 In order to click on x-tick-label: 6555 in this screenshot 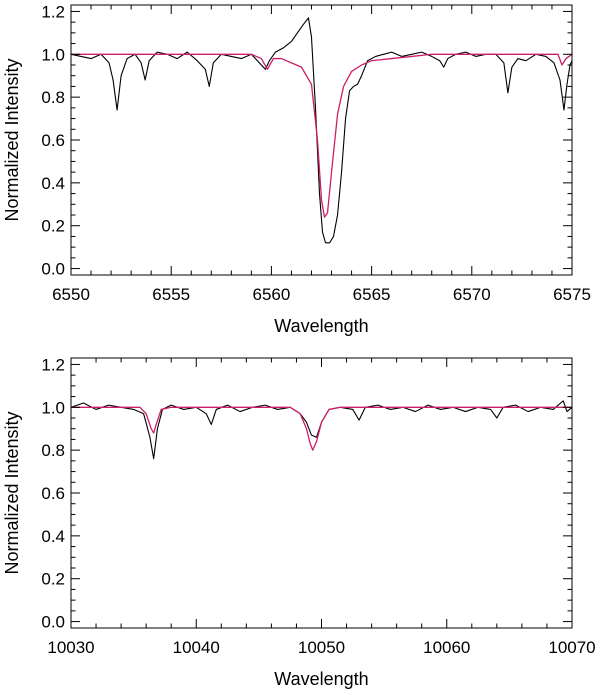, I will do `click(171, 294)`.